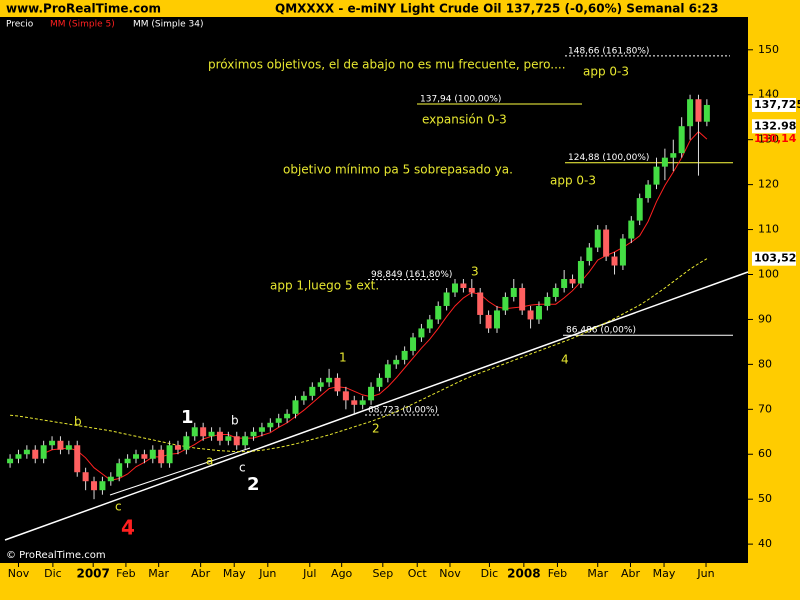  Describe the element at coordinates (125, 573) in the screenshot. I see `x-tick-label: Feb` at that location.